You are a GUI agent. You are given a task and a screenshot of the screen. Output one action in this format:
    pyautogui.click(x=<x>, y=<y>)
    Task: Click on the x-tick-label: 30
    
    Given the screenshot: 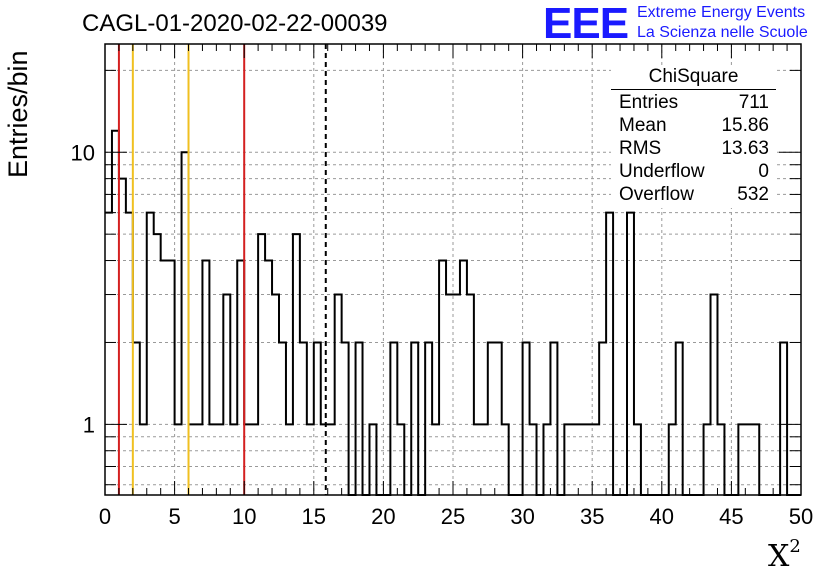 What is the action you would take?
    pyautogui.click(x=522, y=516)
    